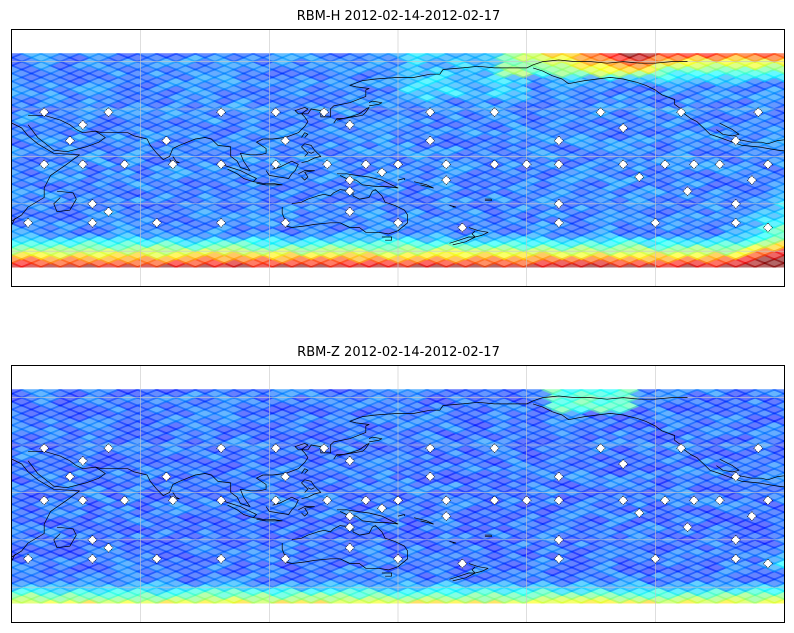 The image size is (794, 633). I want to click on field-cell-2097, so click(629, 77).